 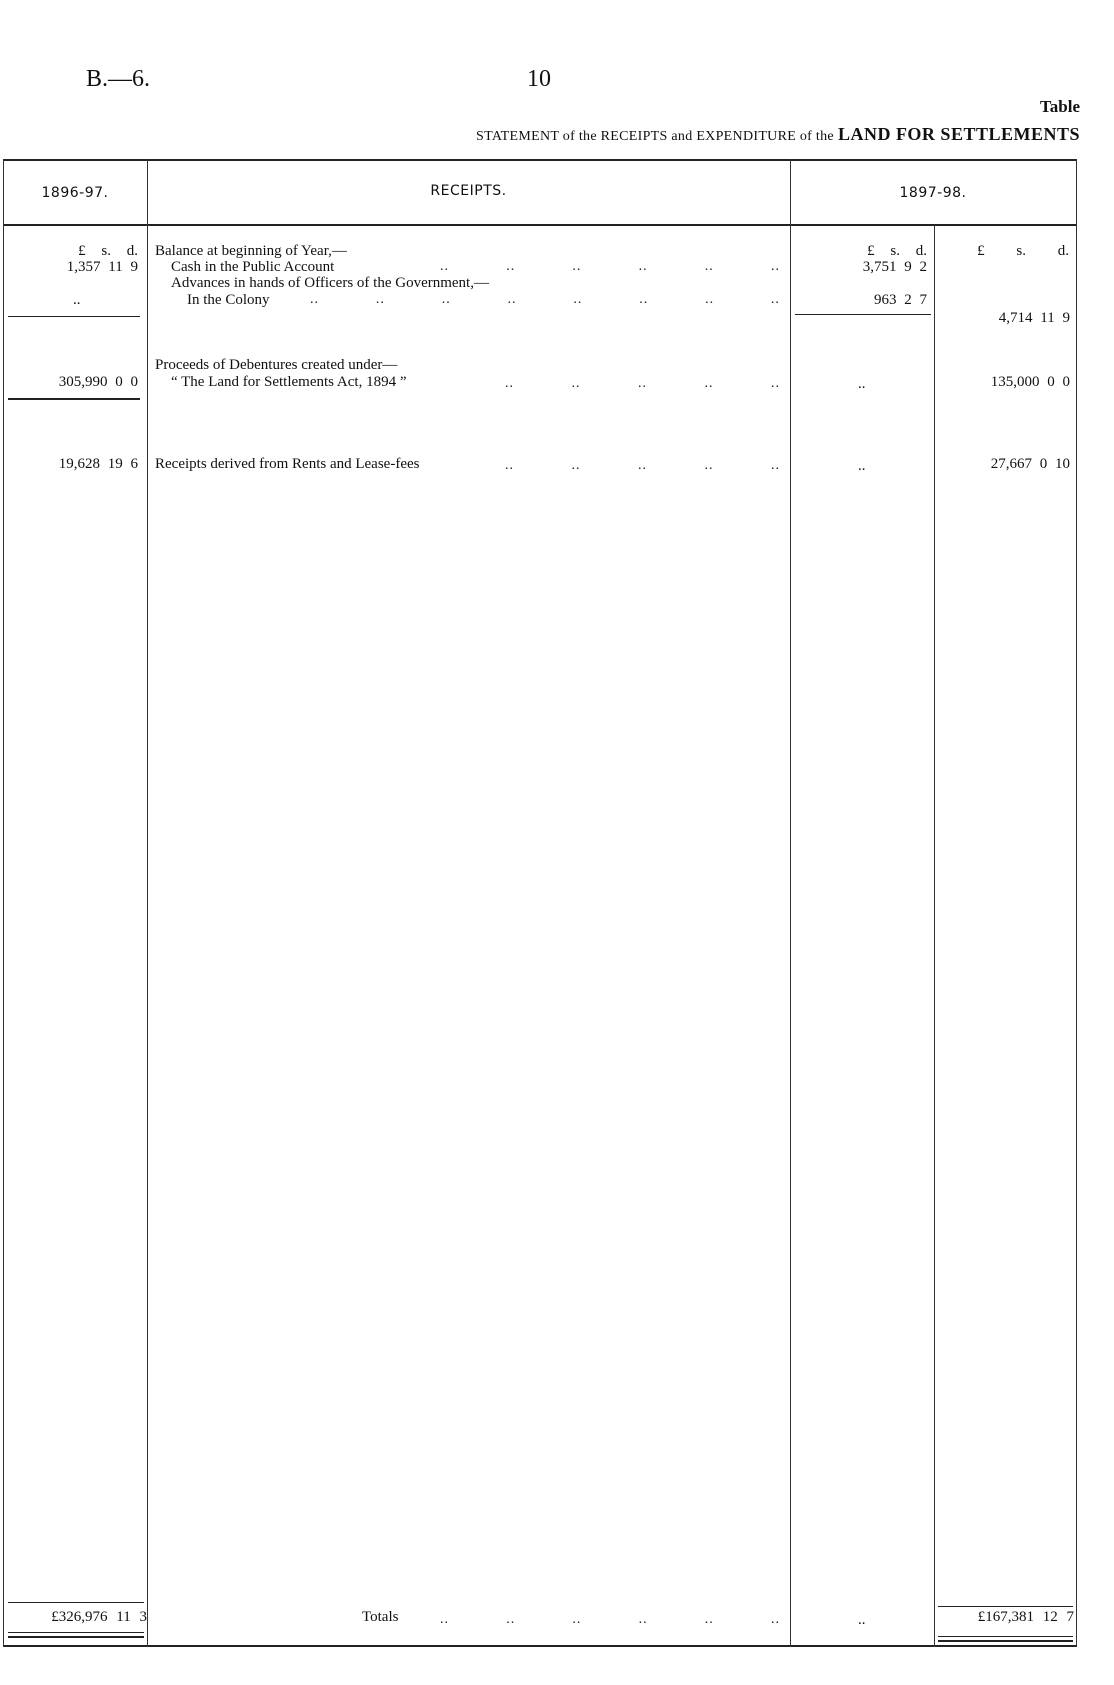 What do you see at coordinates (468, 191) in the screenshot?
I see `header-receipts: RECEIPTS.` at bounding box center [468, 191].